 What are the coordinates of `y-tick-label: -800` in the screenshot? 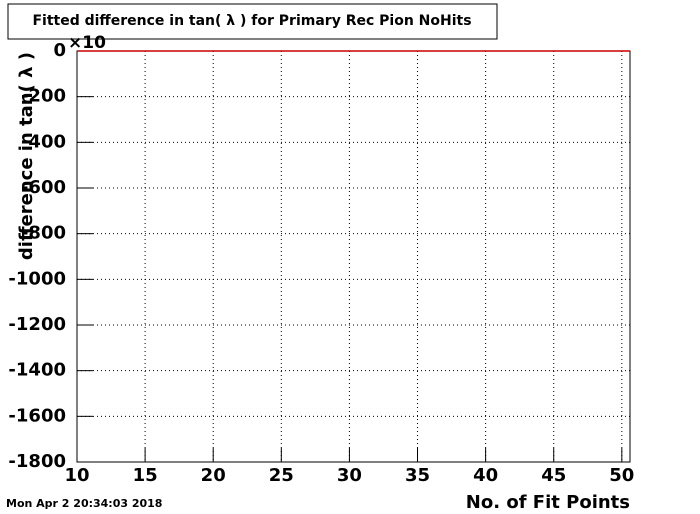 It's located at (43, 233).